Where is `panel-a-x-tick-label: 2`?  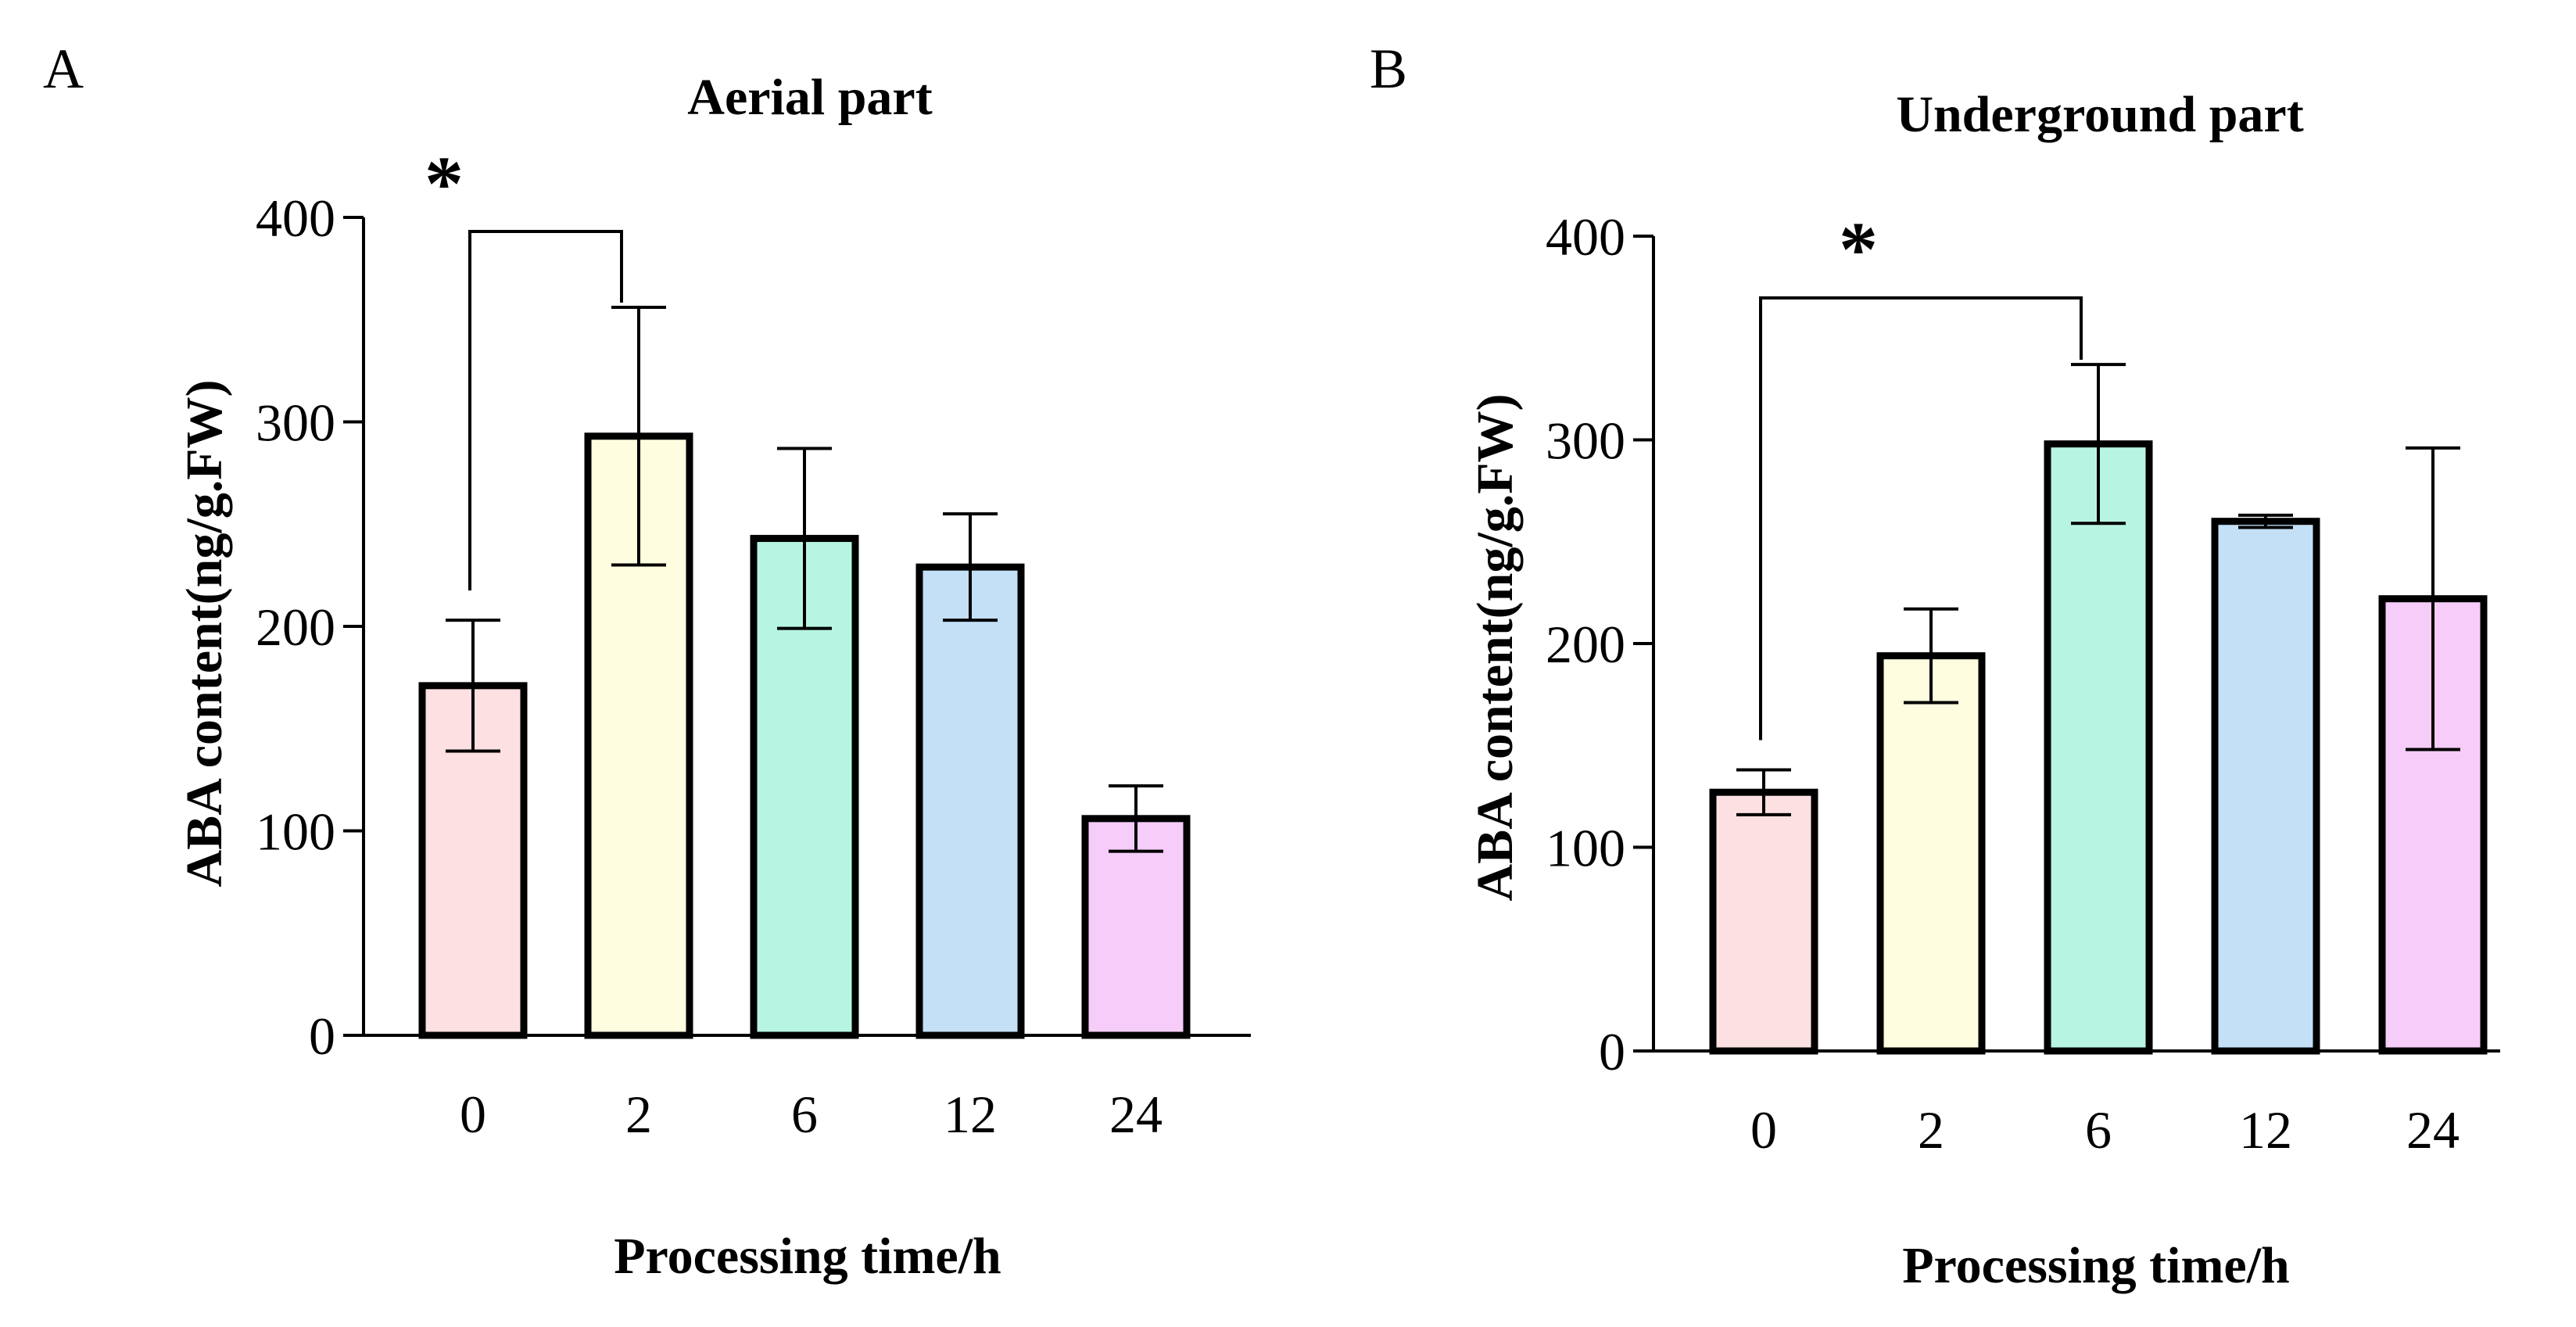
panel-a-x-tick-label: 2 is located at coordinates (638, 1114).